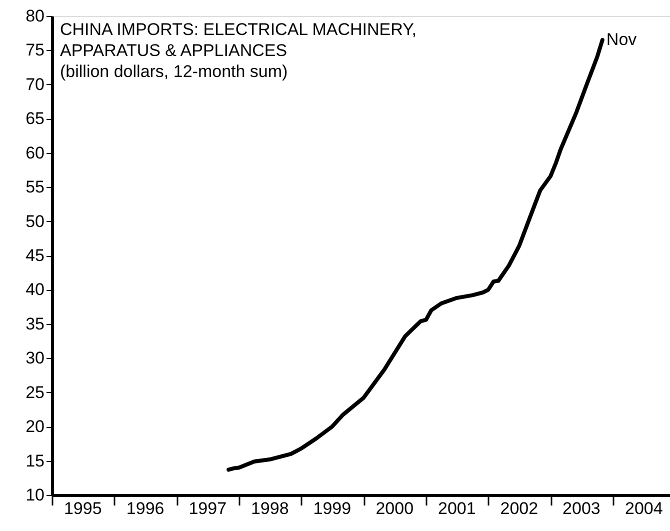 Image resolution: width=670 pixels, height=531 pixels. Describe the element at coordinates (145, 508) in the screenshot. I see `x-tick-label: 1996` at that location.